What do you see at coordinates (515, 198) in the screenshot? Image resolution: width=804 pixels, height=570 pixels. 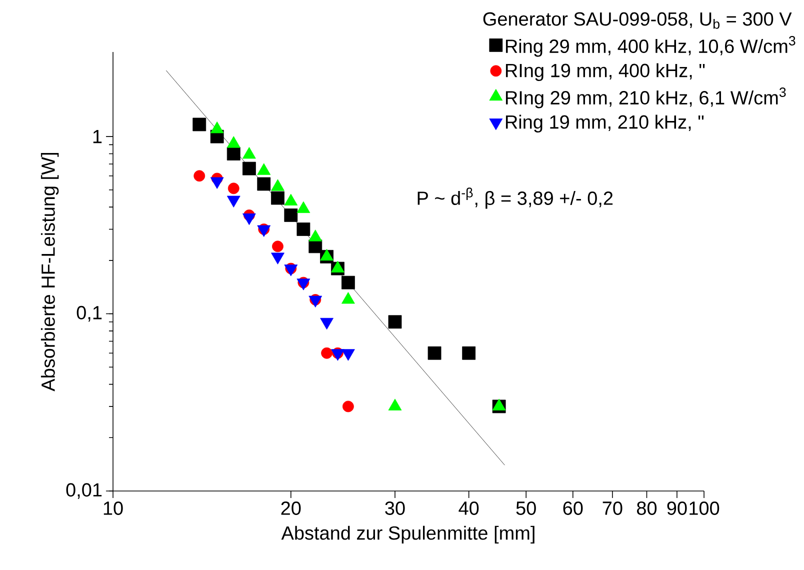 I see `annotation: P ~ d$^{-β}$, β = 3,89 +/- 0,2` at bounding box center [515, 198].